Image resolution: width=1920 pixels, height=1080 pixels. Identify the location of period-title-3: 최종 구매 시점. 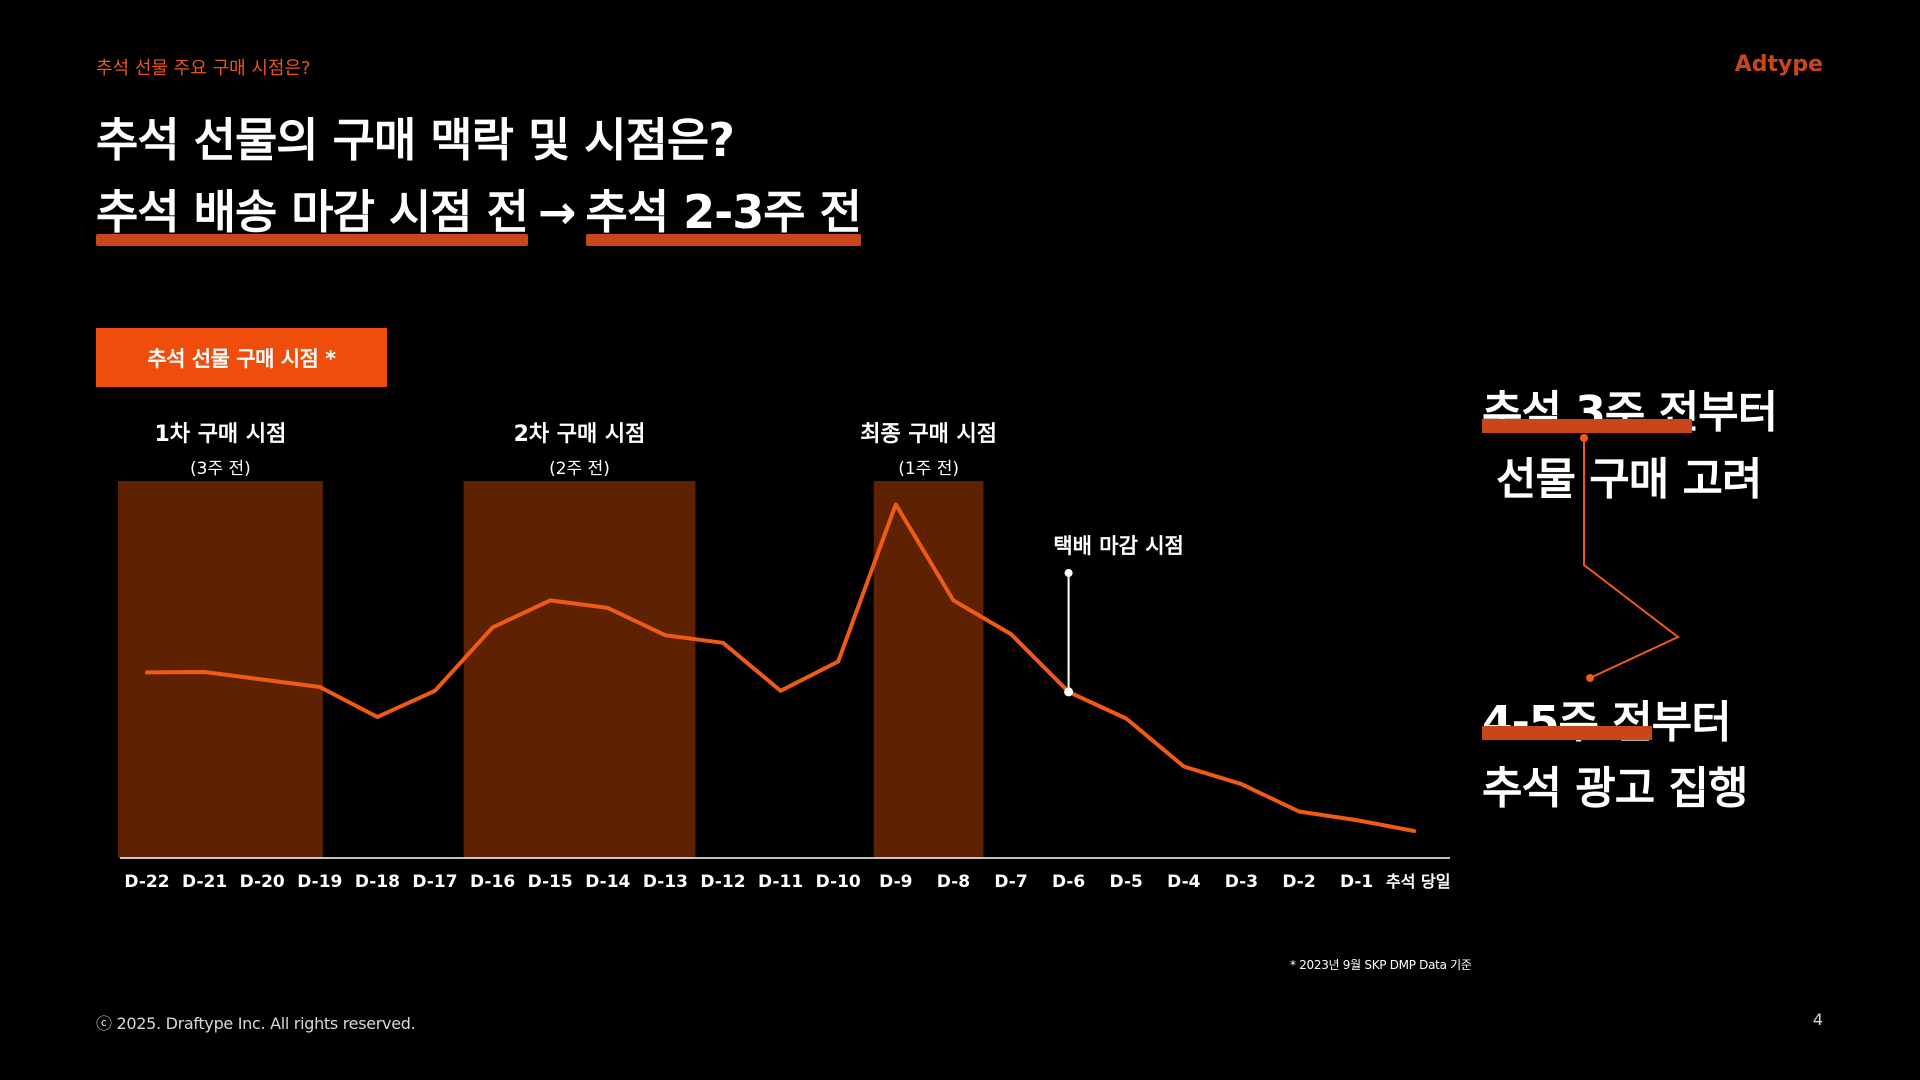
(928, 434).